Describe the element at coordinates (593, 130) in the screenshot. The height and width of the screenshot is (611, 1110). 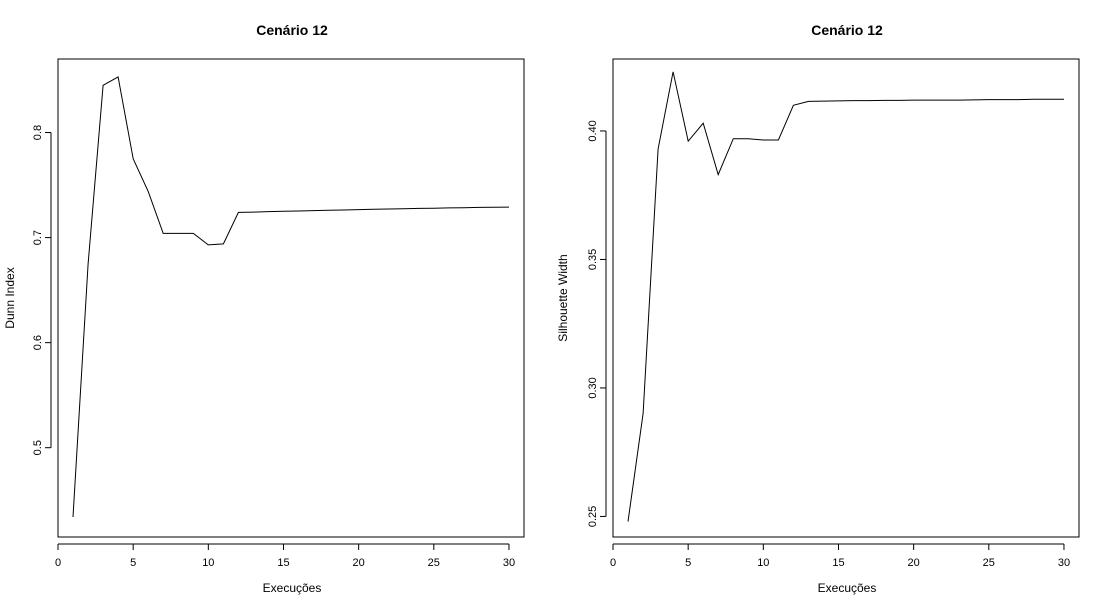
I see `y-tick-label: 0.40` at that location.